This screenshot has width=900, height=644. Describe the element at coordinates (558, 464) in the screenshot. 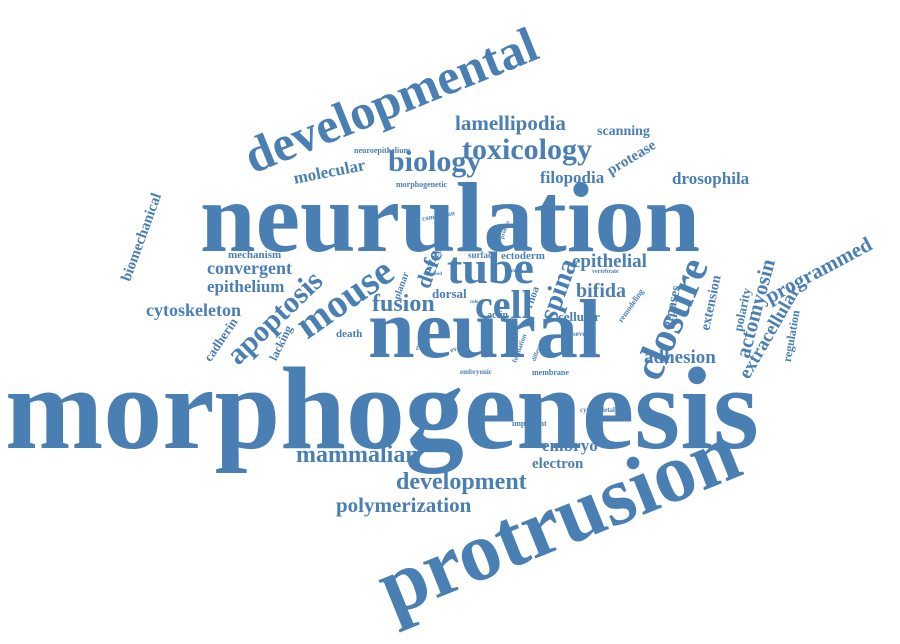

I see `word-electron: electron` at that location.